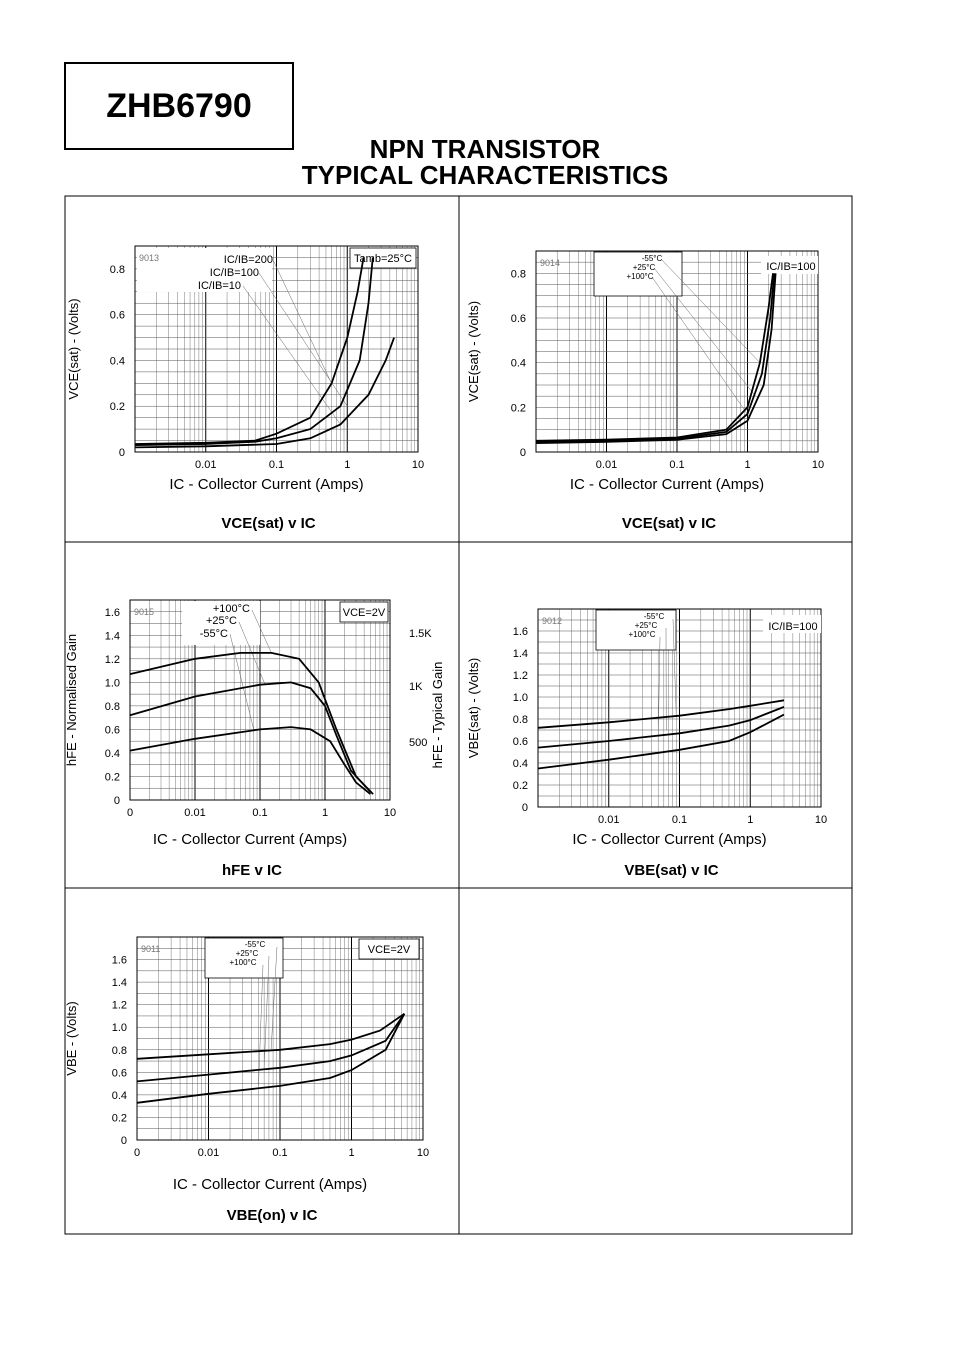 The height and width of the screenshot is (1352, 954). What do you see at coordinates (437, 715) in the screenshot?
I see `y2-axis-label: hFE - Typical Gain` at bounding box center [437, 715].